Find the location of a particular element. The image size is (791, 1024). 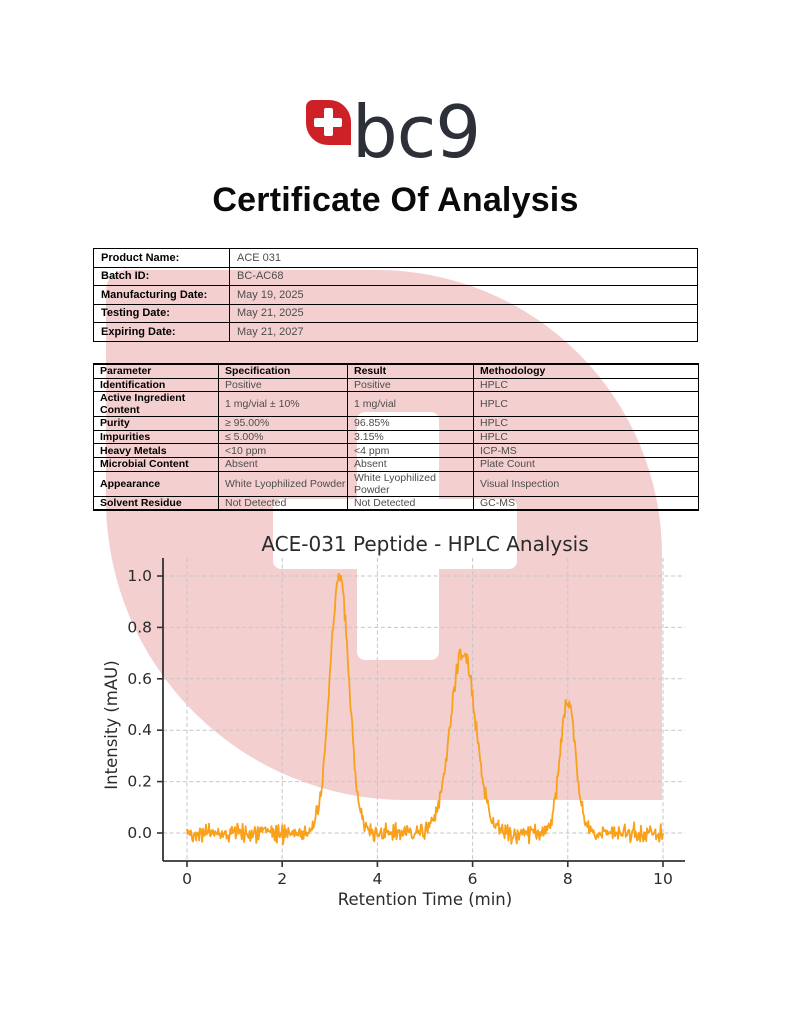

spec-row: Heavy Metals <10 ppm <4 ppm ICP-MS is located at coordinates (396, 450).